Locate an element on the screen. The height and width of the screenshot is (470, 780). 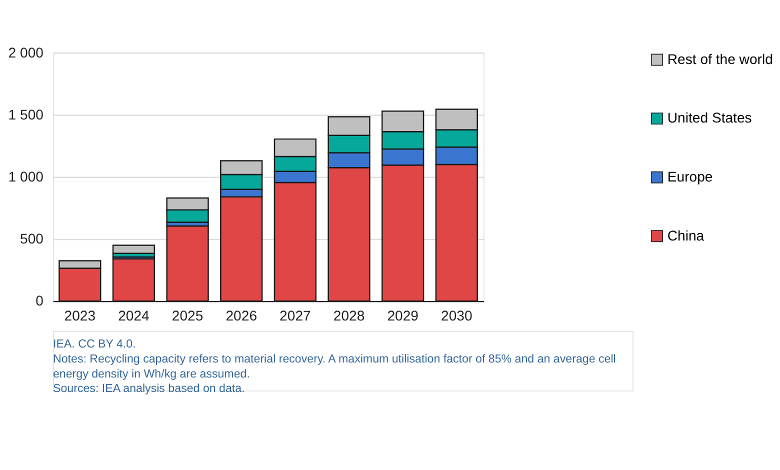
legend-label: Europe is located at coordinates (690, 176).